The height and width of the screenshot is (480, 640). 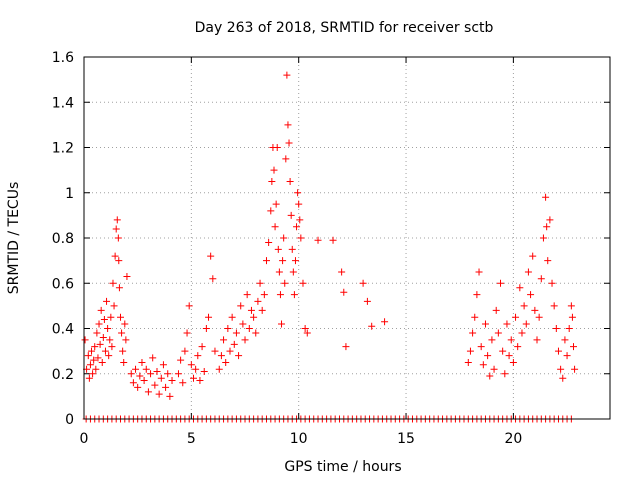 I want to click on x-tick-label: 15, so click(x=406, y=439).